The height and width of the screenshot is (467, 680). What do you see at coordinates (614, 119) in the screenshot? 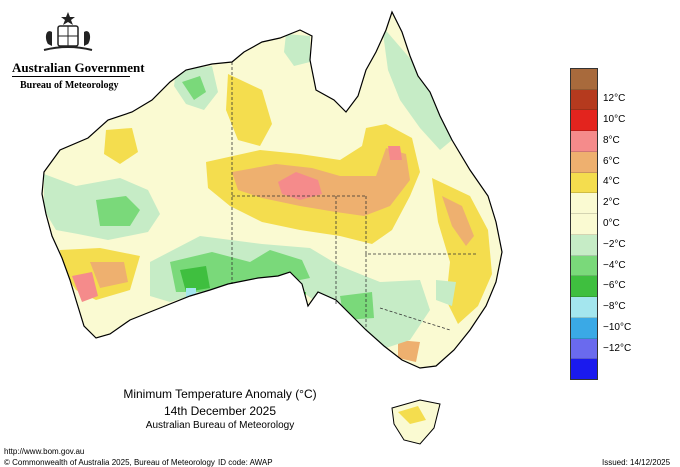
I see `legend-label: 10°C` at bounding box center [614, 119].